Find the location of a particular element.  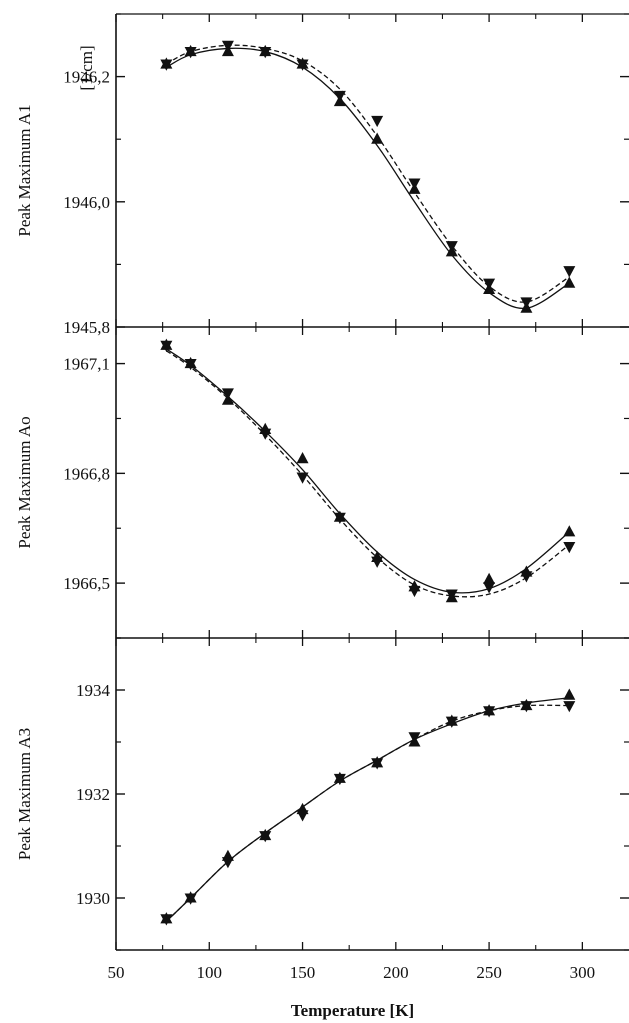

y-axis-label-3: Peak Maximum A3 is located at coordinates (24, 794).